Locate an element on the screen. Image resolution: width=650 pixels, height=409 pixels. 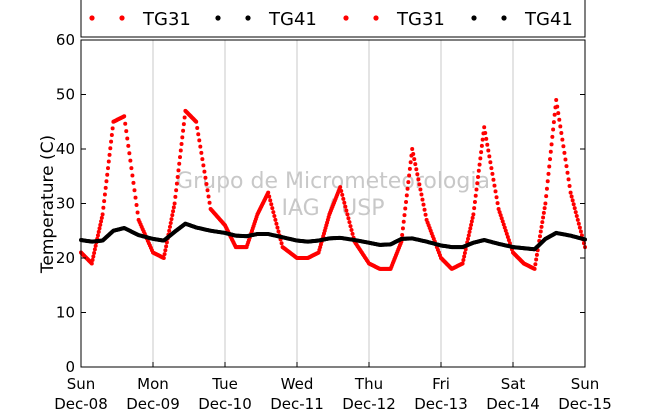
x-tick-label-day: Sun is located at coordinates (585, 384).